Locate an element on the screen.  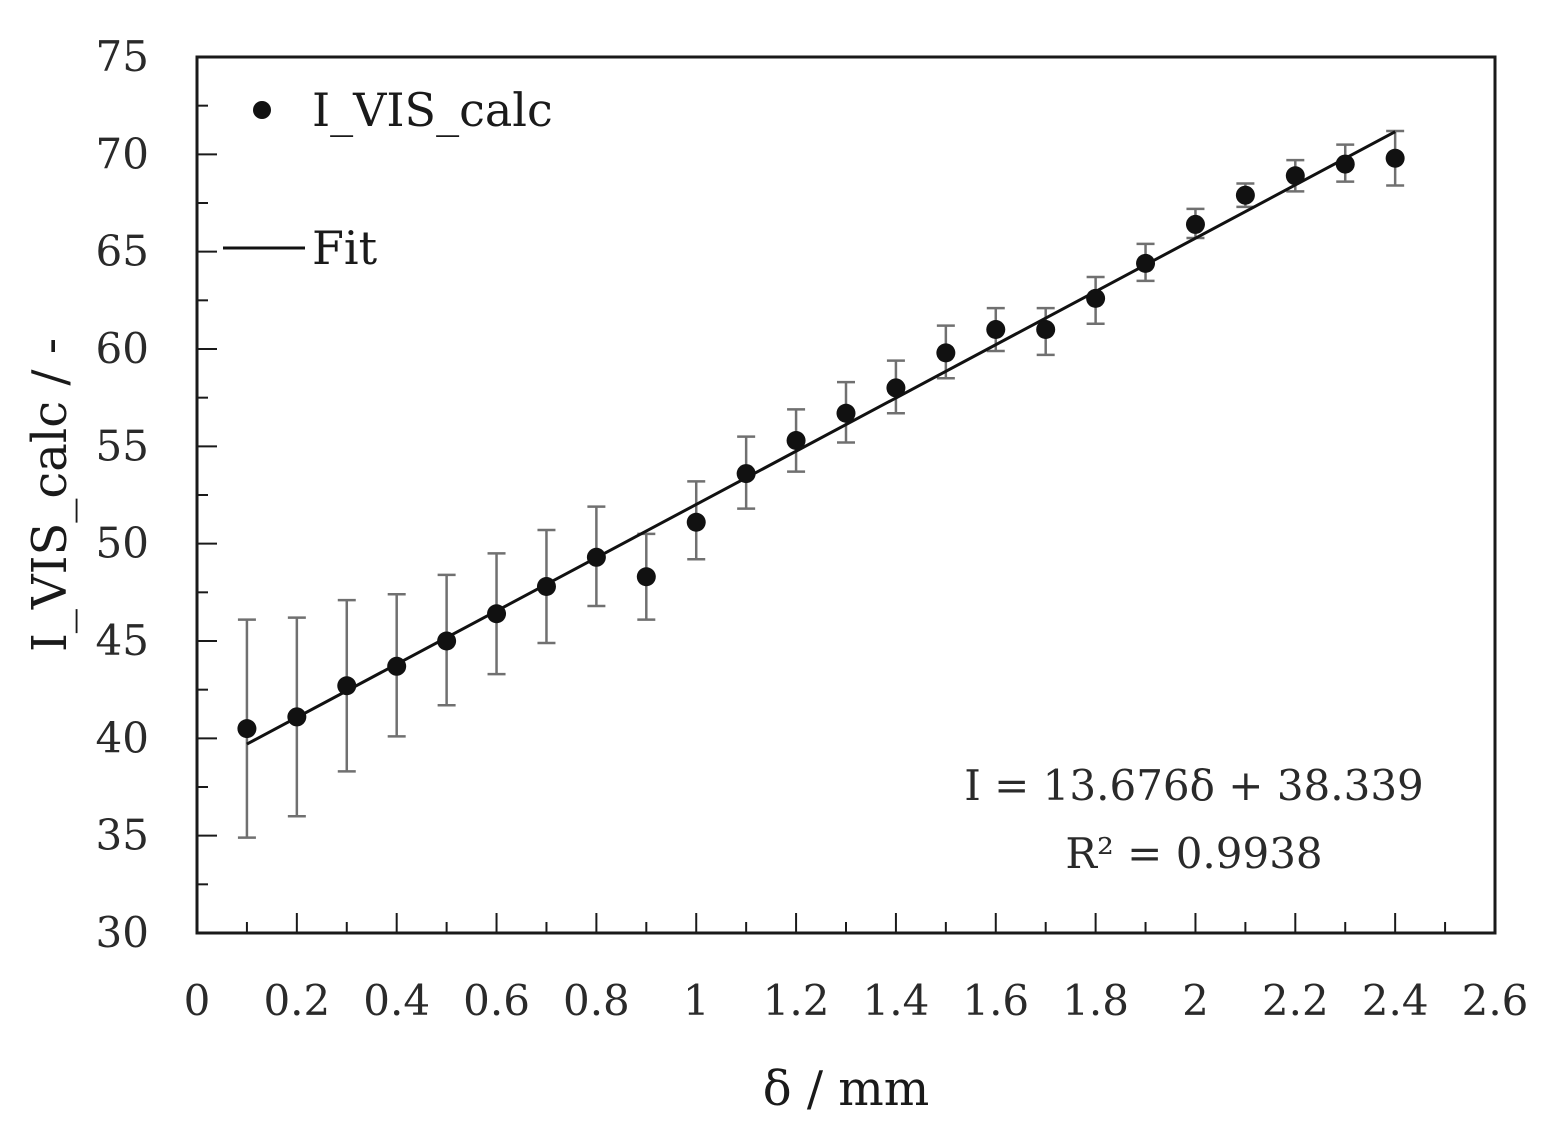
y-tick-label: 55 is located at coordinates (122, 445).